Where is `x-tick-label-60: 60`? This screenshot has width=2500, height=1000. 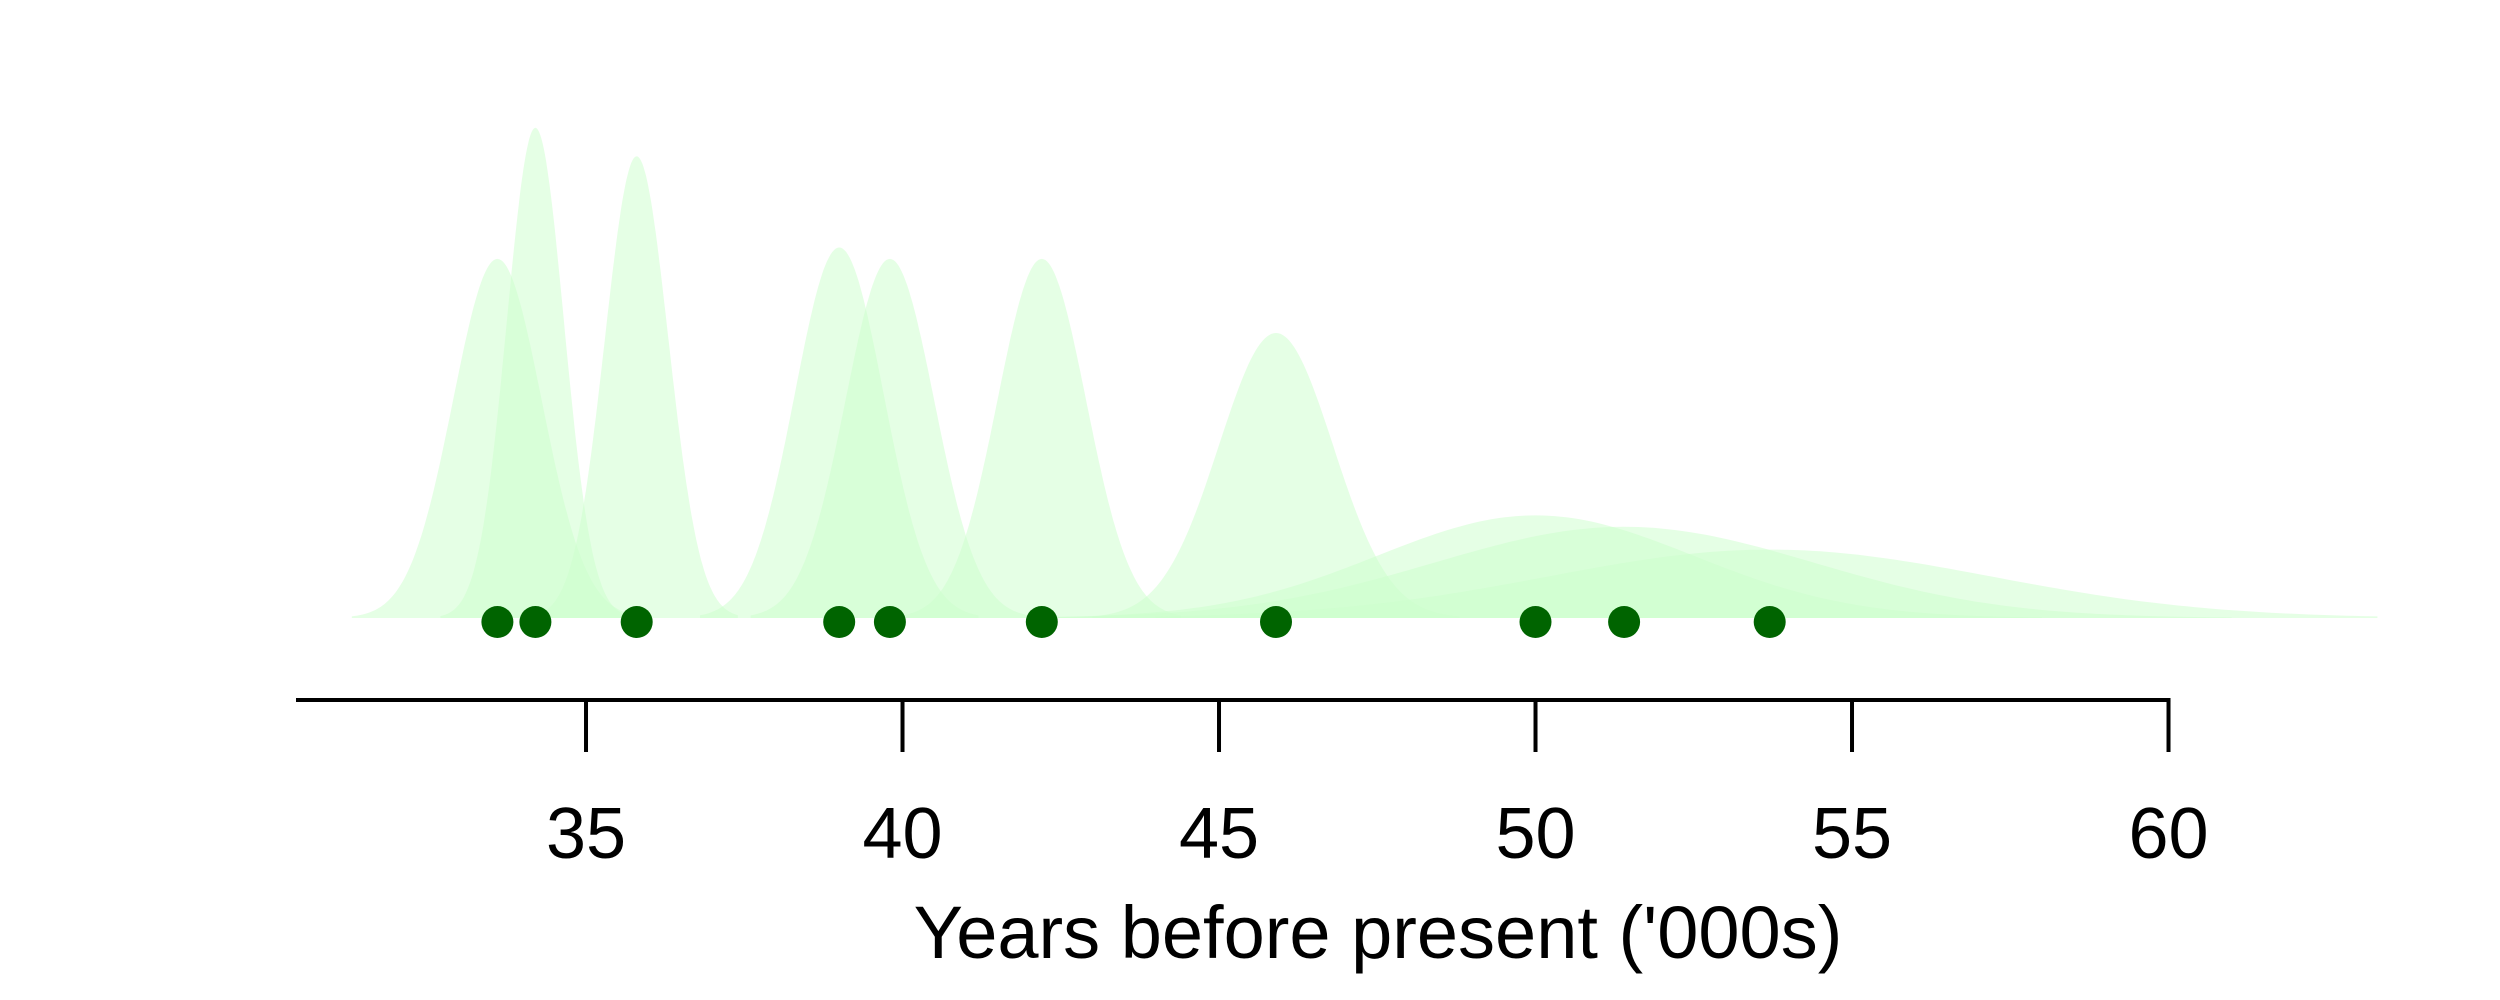 x-tick-label-60: 60 is located at coordinates (2168, 834).